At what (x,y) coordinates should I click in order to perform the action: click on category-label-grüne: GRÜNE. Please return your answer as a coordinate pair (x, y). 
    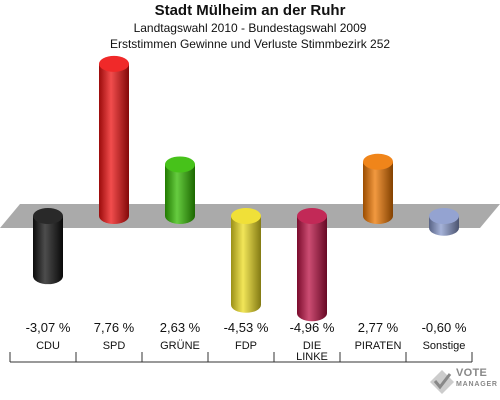
    Looking at the image, I should click on (180, 346).